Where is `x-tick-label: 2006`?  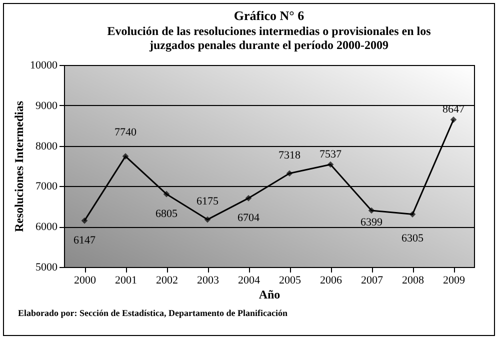
x-tick-label: 2006 is located at coordinates (331, 280).